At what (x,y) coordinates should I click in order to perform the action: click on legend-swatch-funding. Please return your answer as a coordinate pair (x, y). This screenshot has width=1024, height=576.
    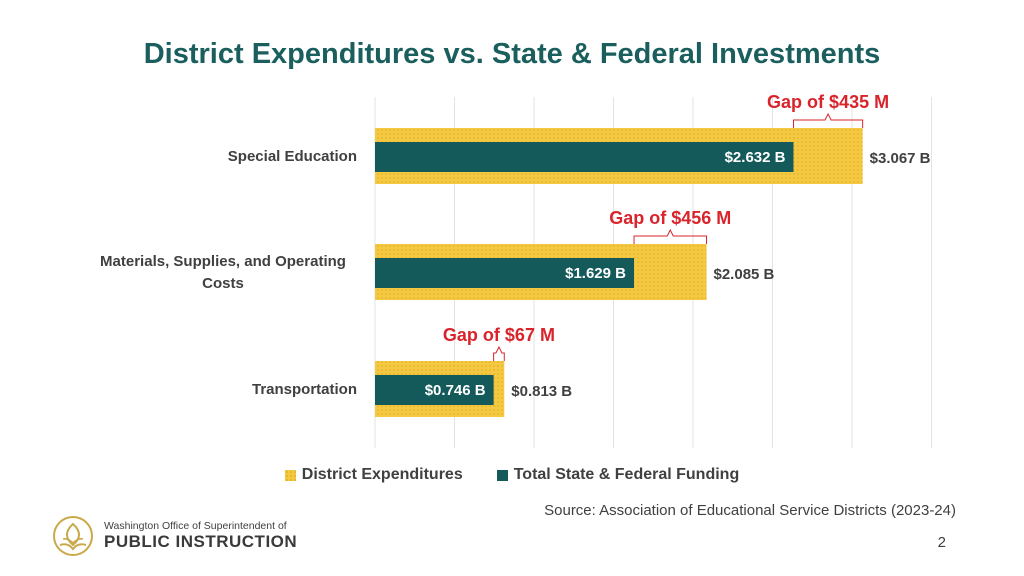
    Looking at the image, I should click on (502, 475).